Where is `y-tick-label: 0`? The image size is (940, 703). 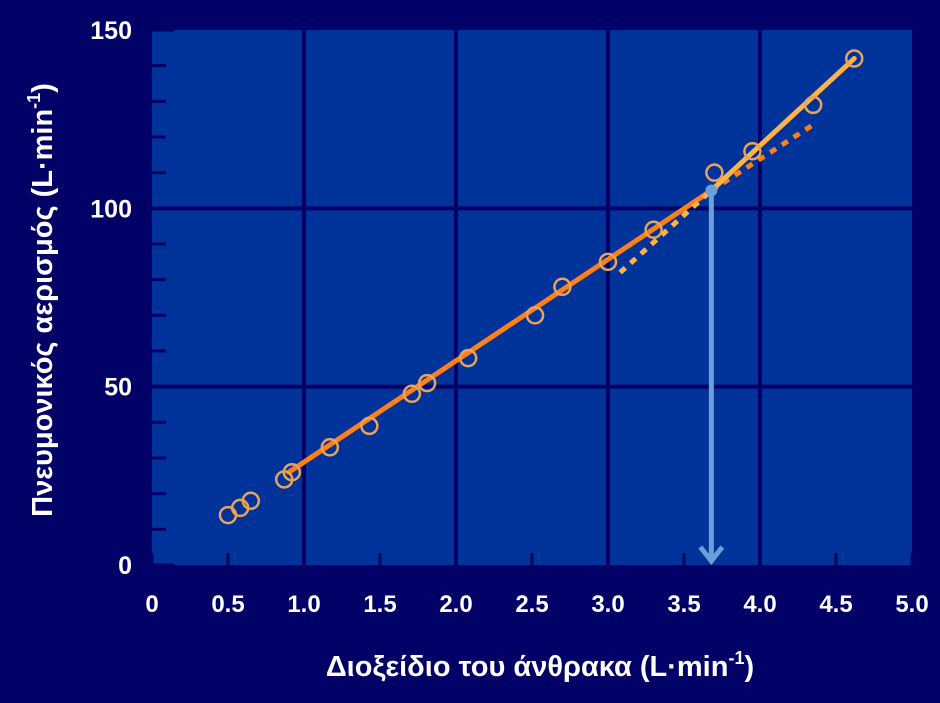
y-tick-label: 0 is located at coordinates (125, 566).